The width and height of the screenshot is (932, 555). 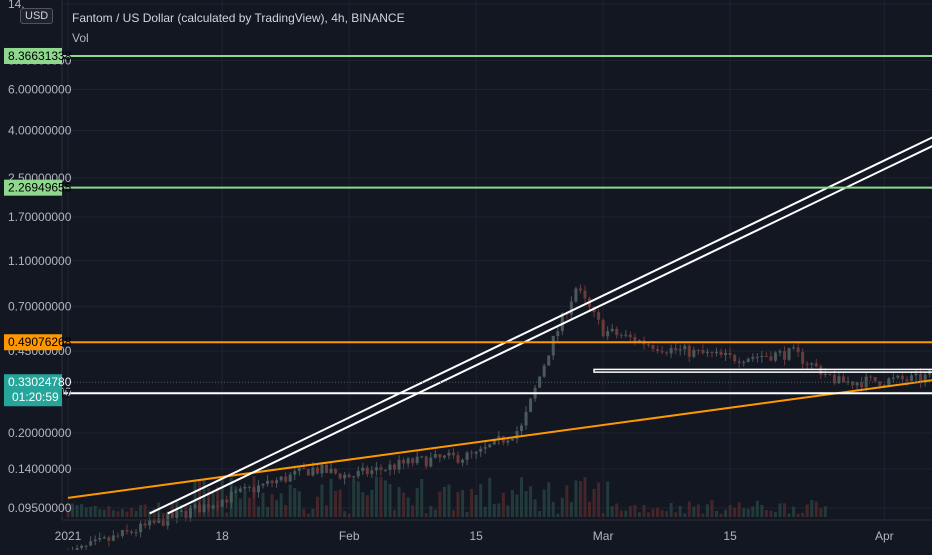 What do you see at coordinates (40, 469) in the screenshot?
I see `price-tick-label: 0.14000000` at bounding box center [40, 469].